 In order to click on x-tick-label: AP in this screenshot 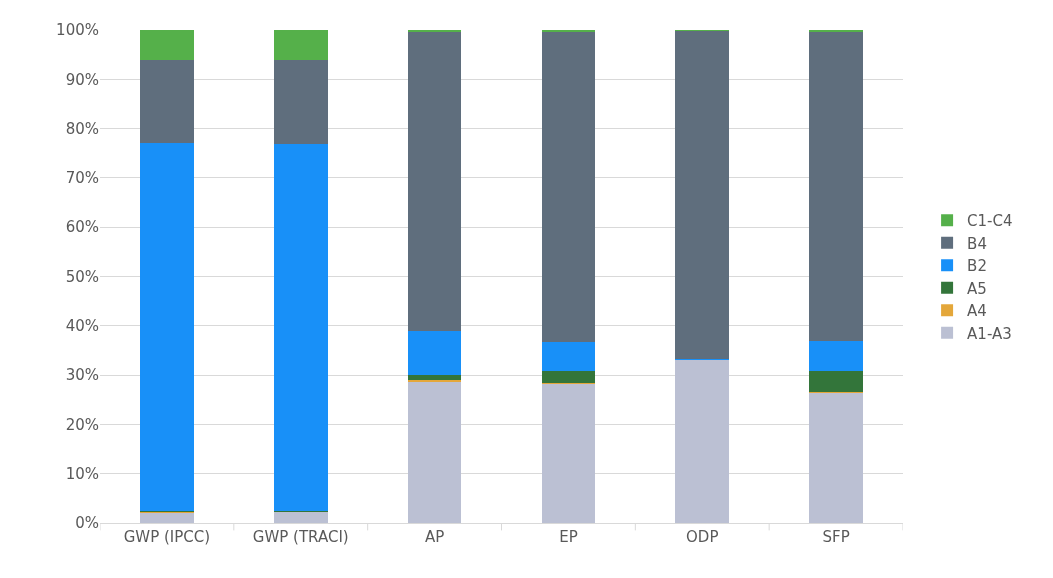, I will do `click(434, 537)`.